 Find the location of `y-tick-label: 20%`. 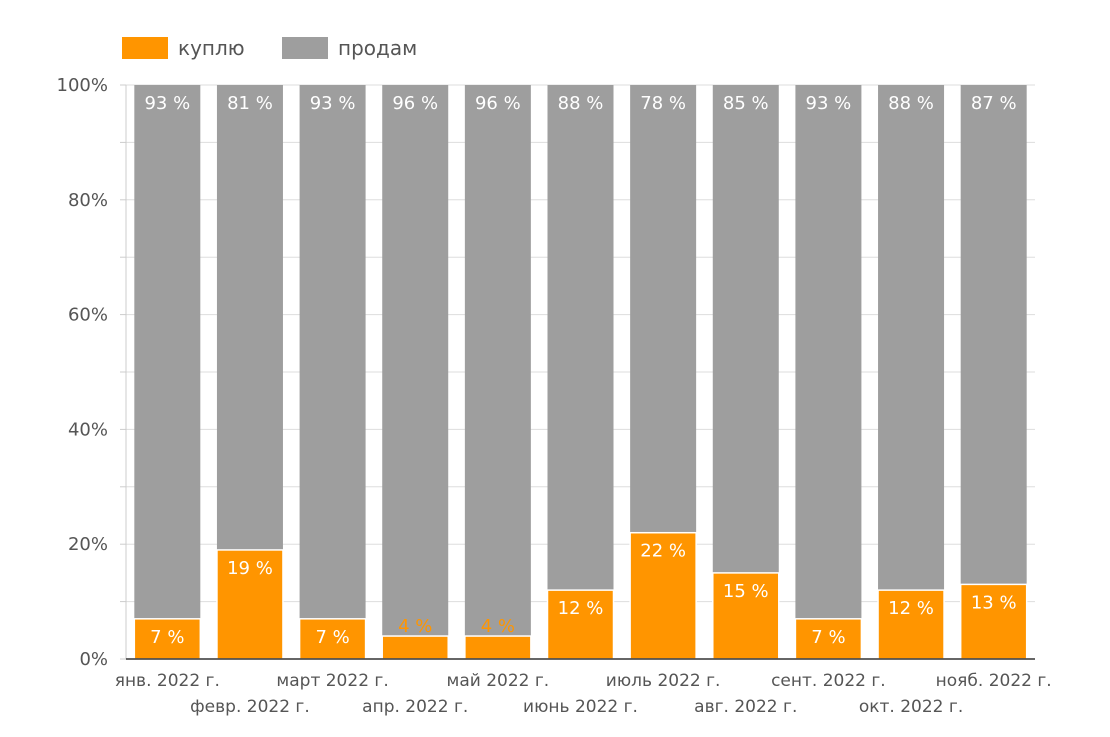

y-tick-label: 20% is located at coordinates (88, 544).